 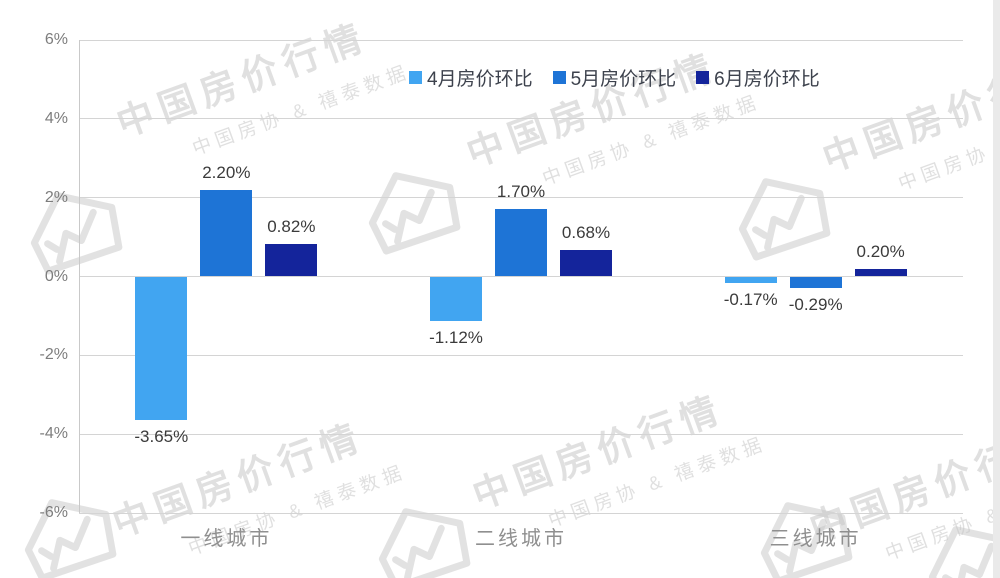 What do you see at coordinates (815, 539) in the screenshot?
I see `category-label-三线城市: 三线城市` at bounding box center [815, 539].